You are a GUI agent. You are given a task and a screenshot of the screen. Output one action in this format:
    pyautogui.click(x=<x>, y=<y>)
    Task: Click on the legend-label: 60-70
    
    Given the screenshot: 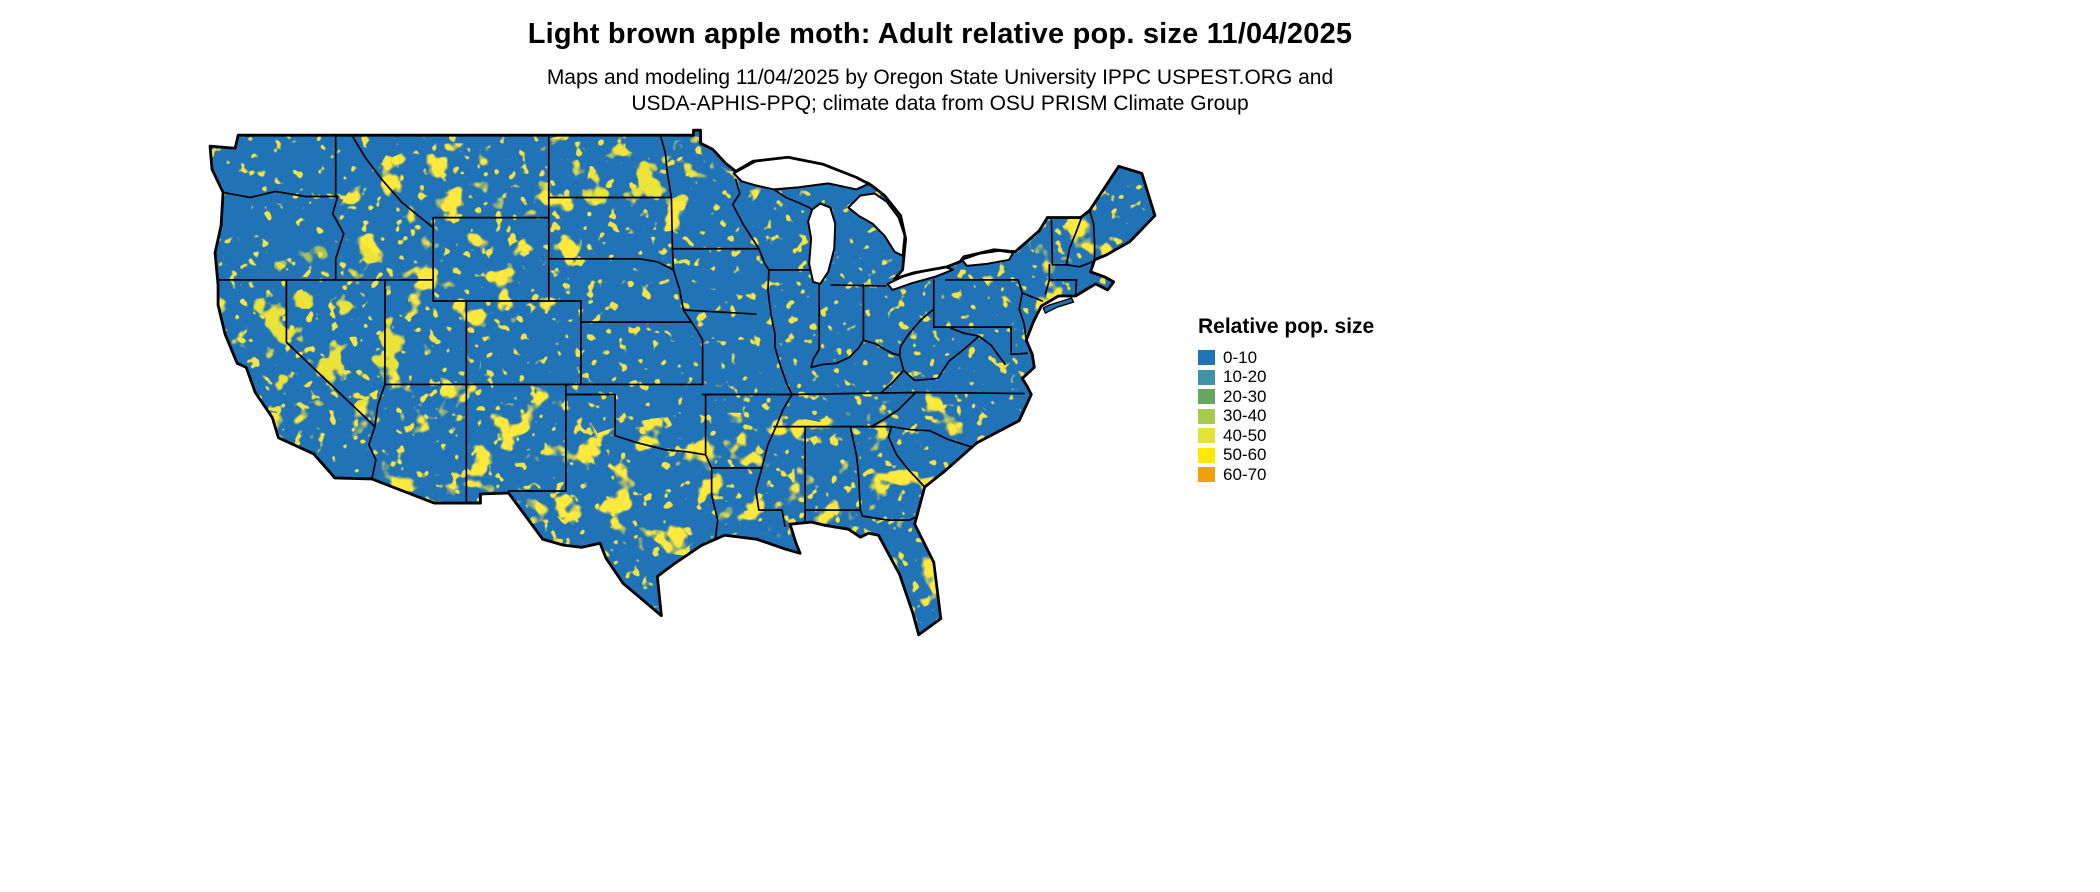 What is the action you would take?
    pyautogui.click(x=1245, y=474)
    